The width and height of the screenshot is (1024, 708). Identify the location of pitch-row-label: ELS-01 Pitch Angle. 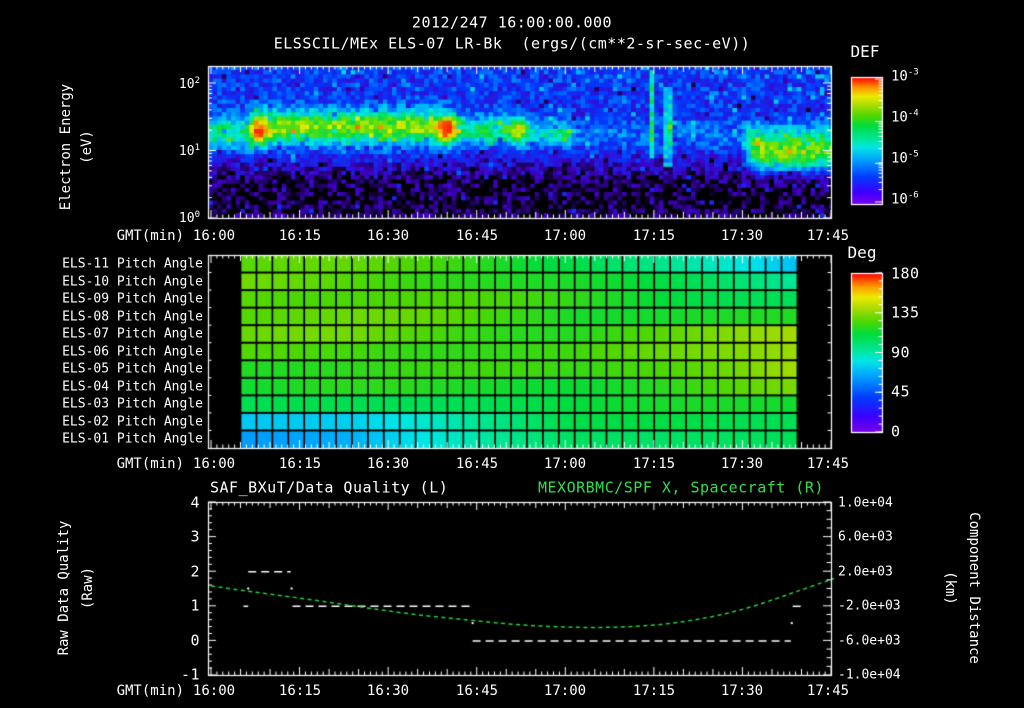
(132, 439).